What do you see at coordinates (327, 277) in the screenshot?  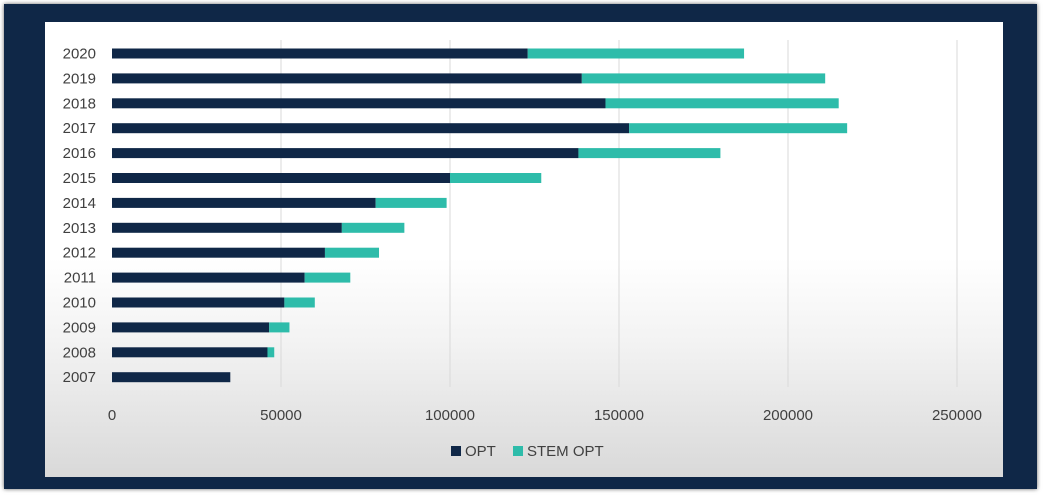 I see `bar-stem-opt-2011` at bounding box center [327, 277].